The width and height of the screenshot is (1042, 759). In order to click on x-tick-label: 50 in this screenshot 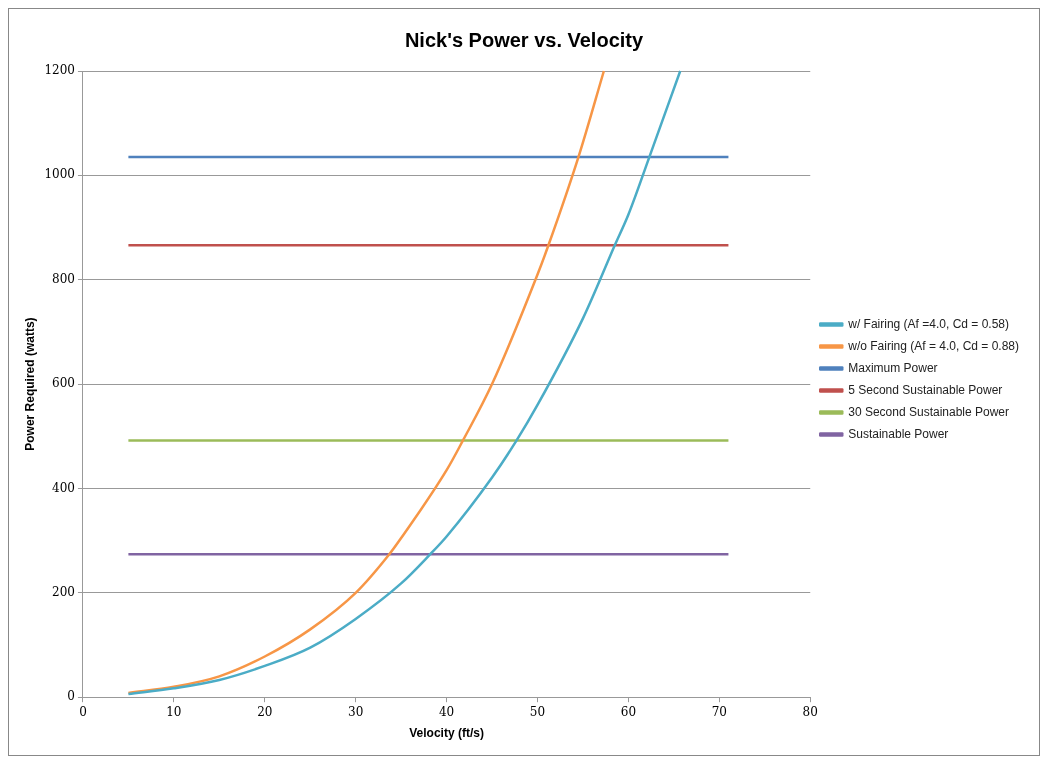, I will do `click(537, 711)`.